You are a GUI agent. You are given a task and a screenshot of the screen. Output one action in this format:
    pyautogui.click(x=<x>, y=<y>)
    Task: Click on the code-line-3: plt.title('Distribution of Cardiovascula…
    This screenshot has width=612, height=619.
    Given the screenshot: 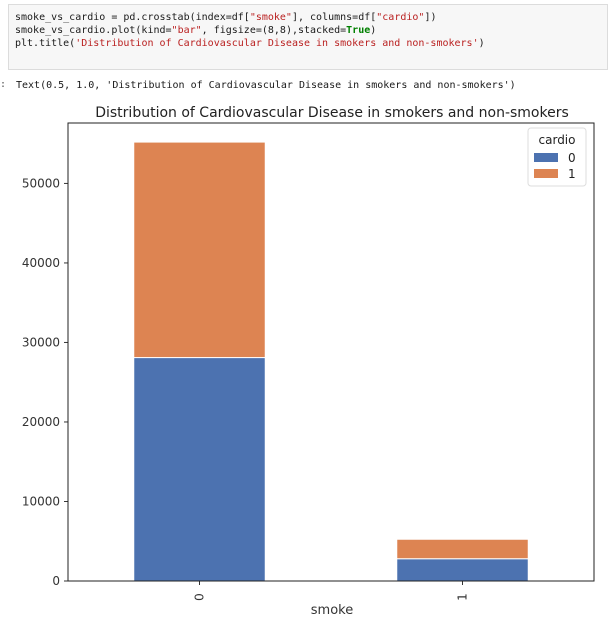 What is the action you would take?
    pyautogui.click(x=250, y=43)
    